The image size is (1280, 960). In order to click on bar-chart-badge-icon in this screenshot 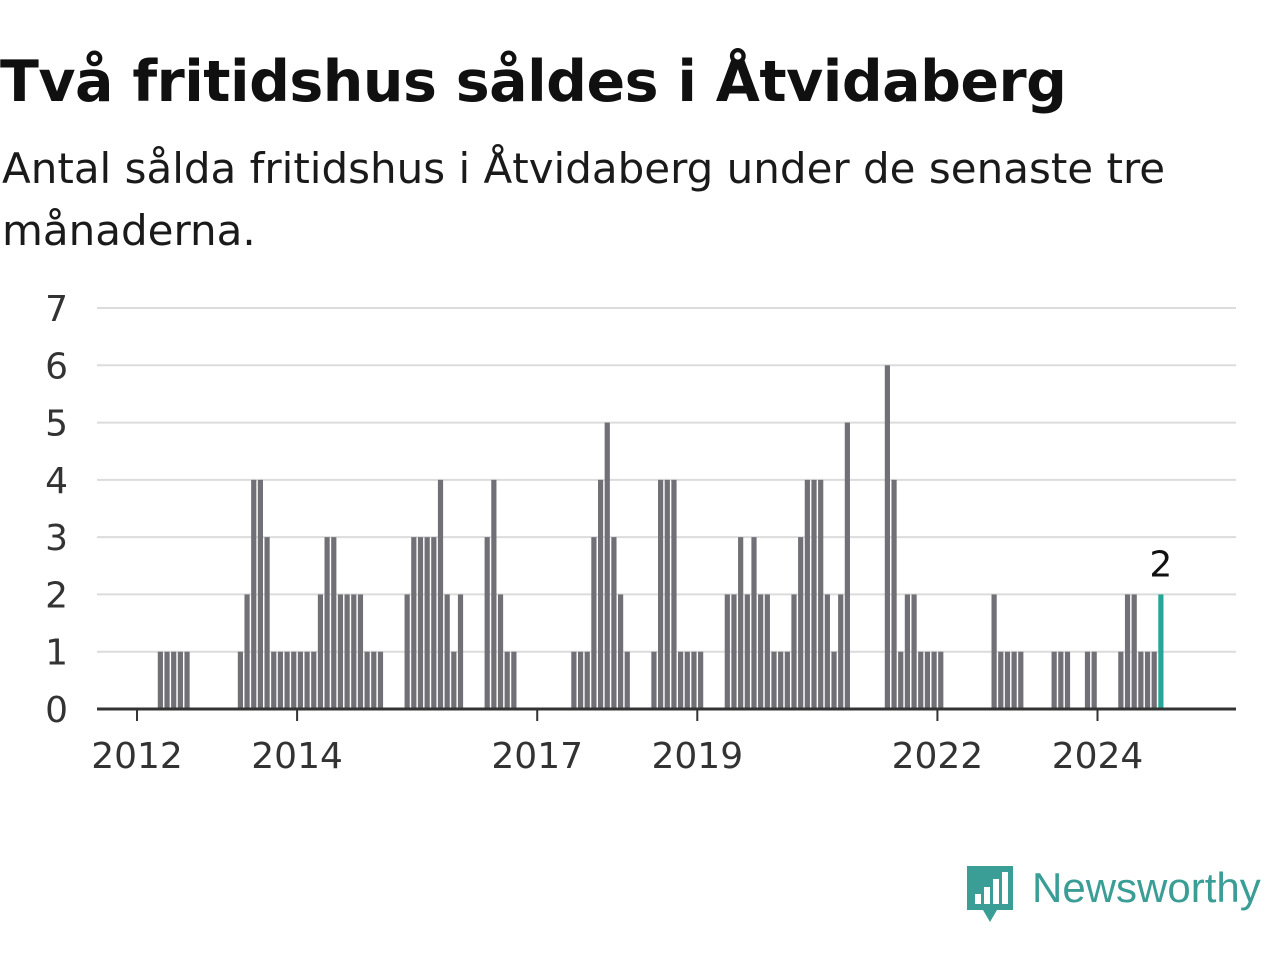, I will do `click(990, 894)`.